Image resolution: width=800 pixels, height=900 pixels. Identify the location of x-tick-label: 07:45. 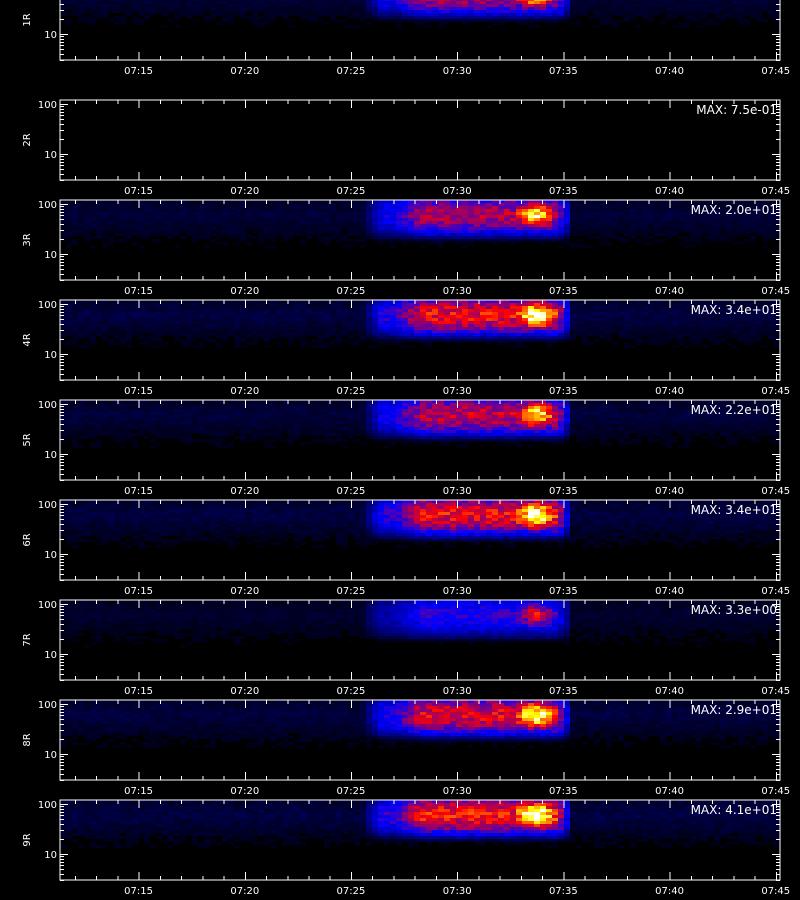
(775, 191).